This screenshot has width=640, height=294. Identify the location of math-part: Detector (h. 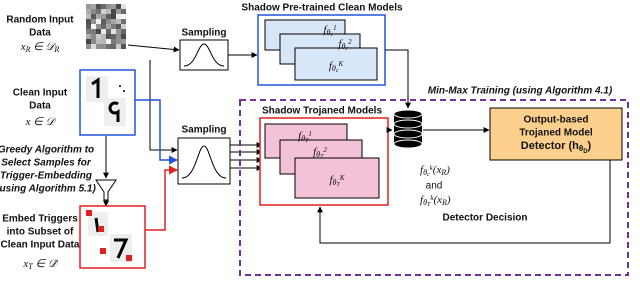
(550, 146).